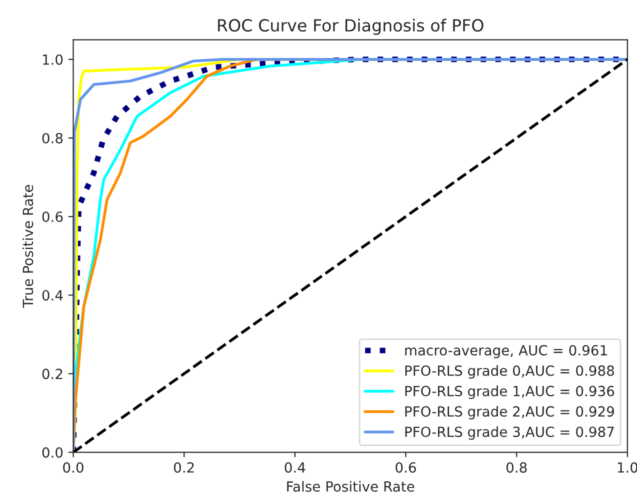 This screenshot has height=497, width=637. Describe the element at coordinates (516, 467) in the screenshot. I see `x-tick-label: 0.8` at that location.